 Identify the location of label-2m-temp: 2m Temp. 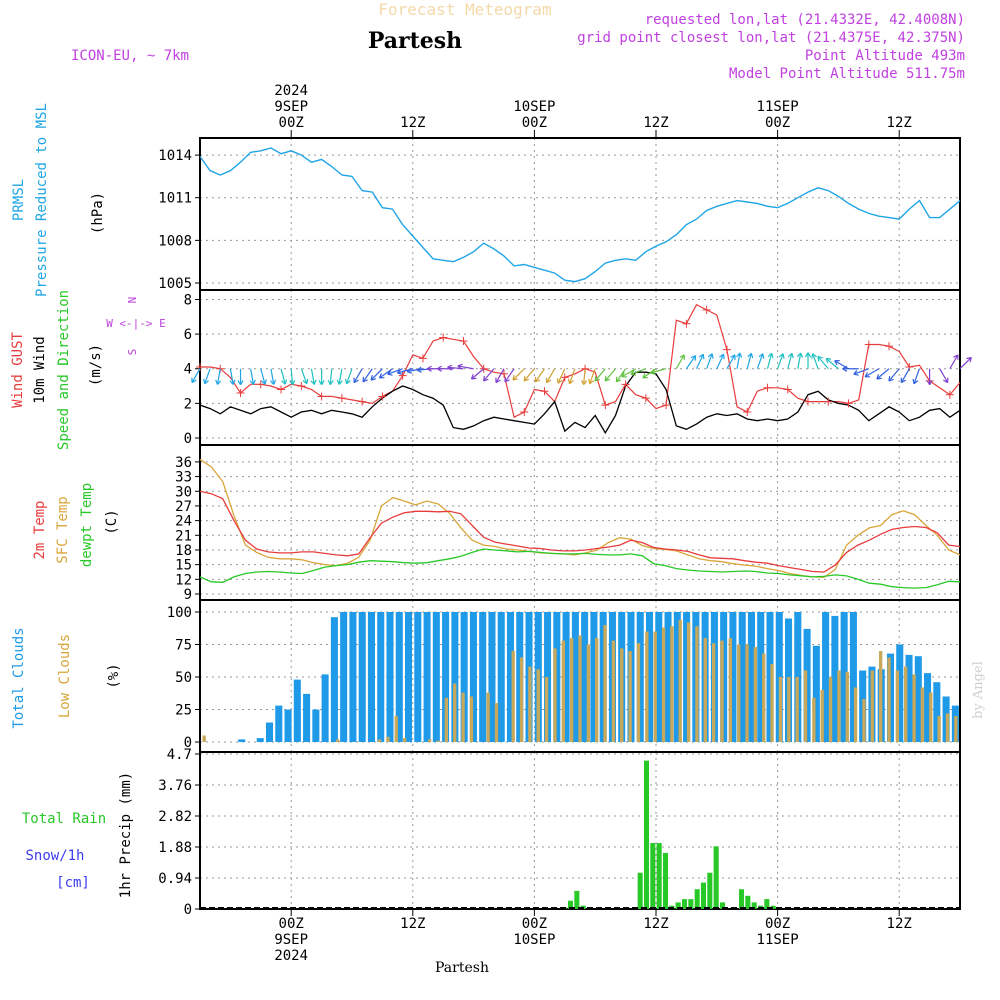
(40, 529).